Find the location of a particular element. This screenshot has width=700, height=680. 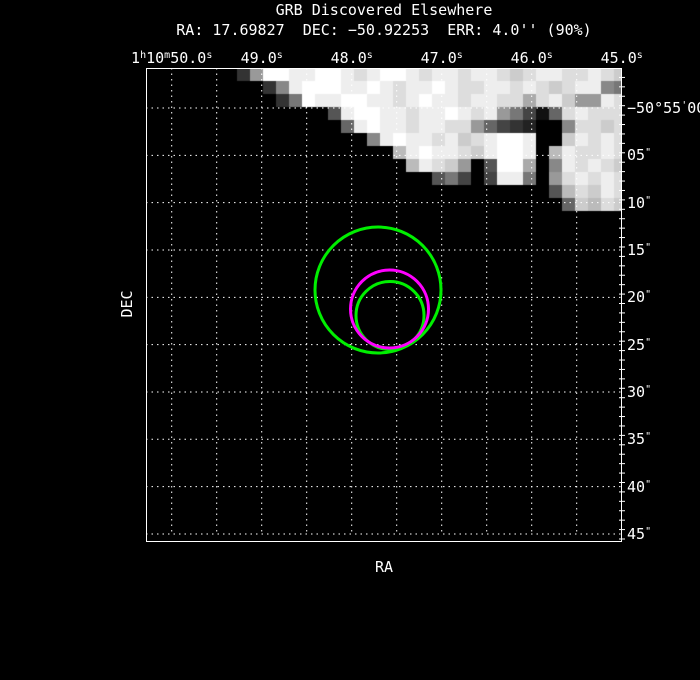

x-axis-title: RA is located at coordinates (384, 567).